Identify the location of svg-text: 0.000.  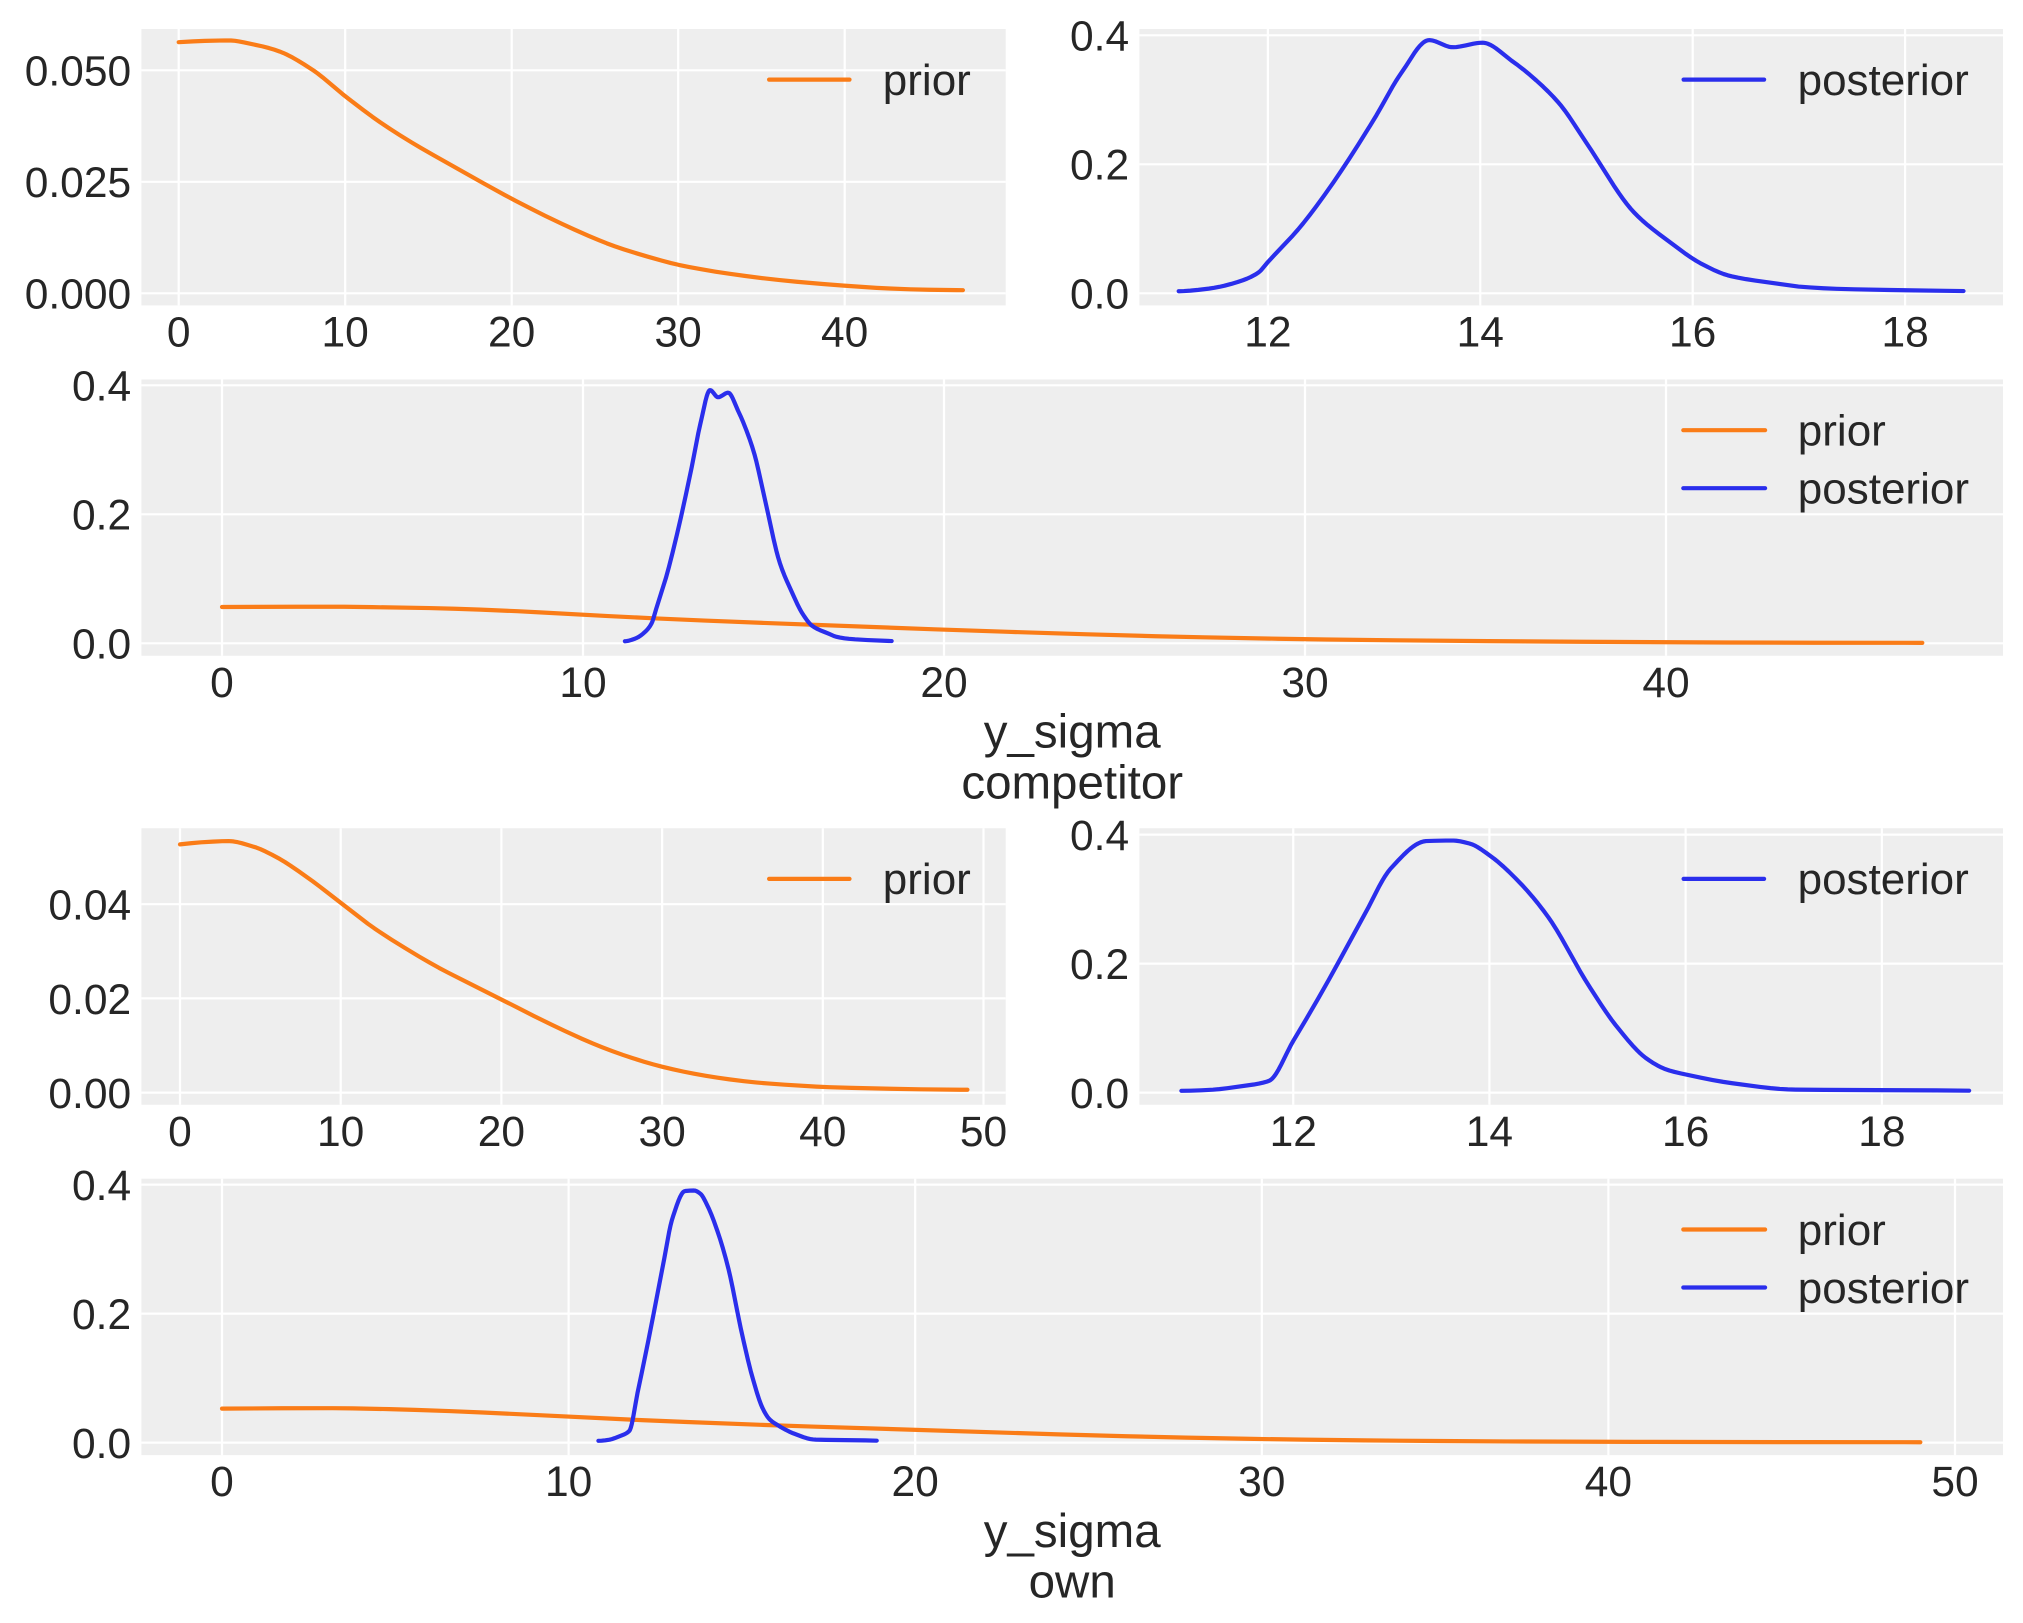
(78, 295).